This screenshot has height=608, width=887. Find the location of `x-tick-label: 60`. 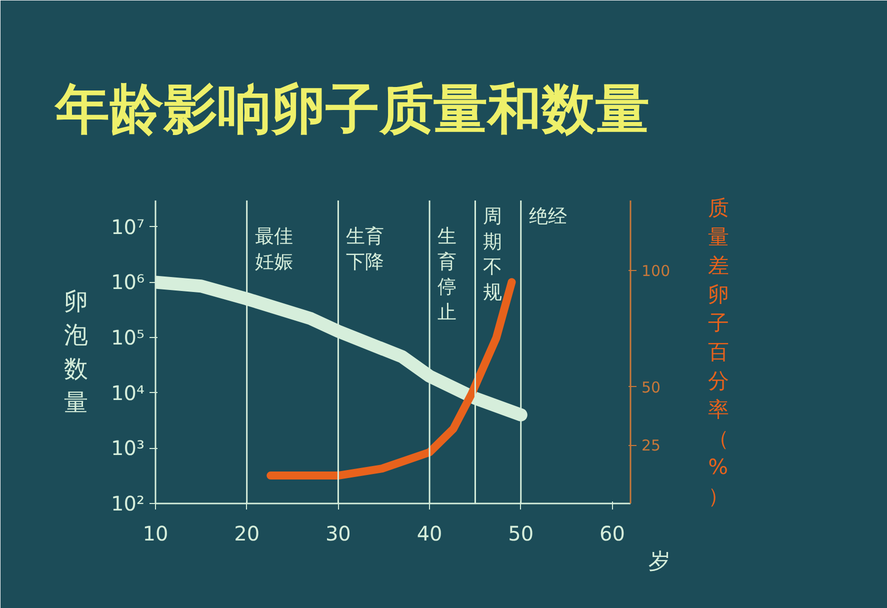

x-tick-label: 60 is located at coordinates (612, 534).